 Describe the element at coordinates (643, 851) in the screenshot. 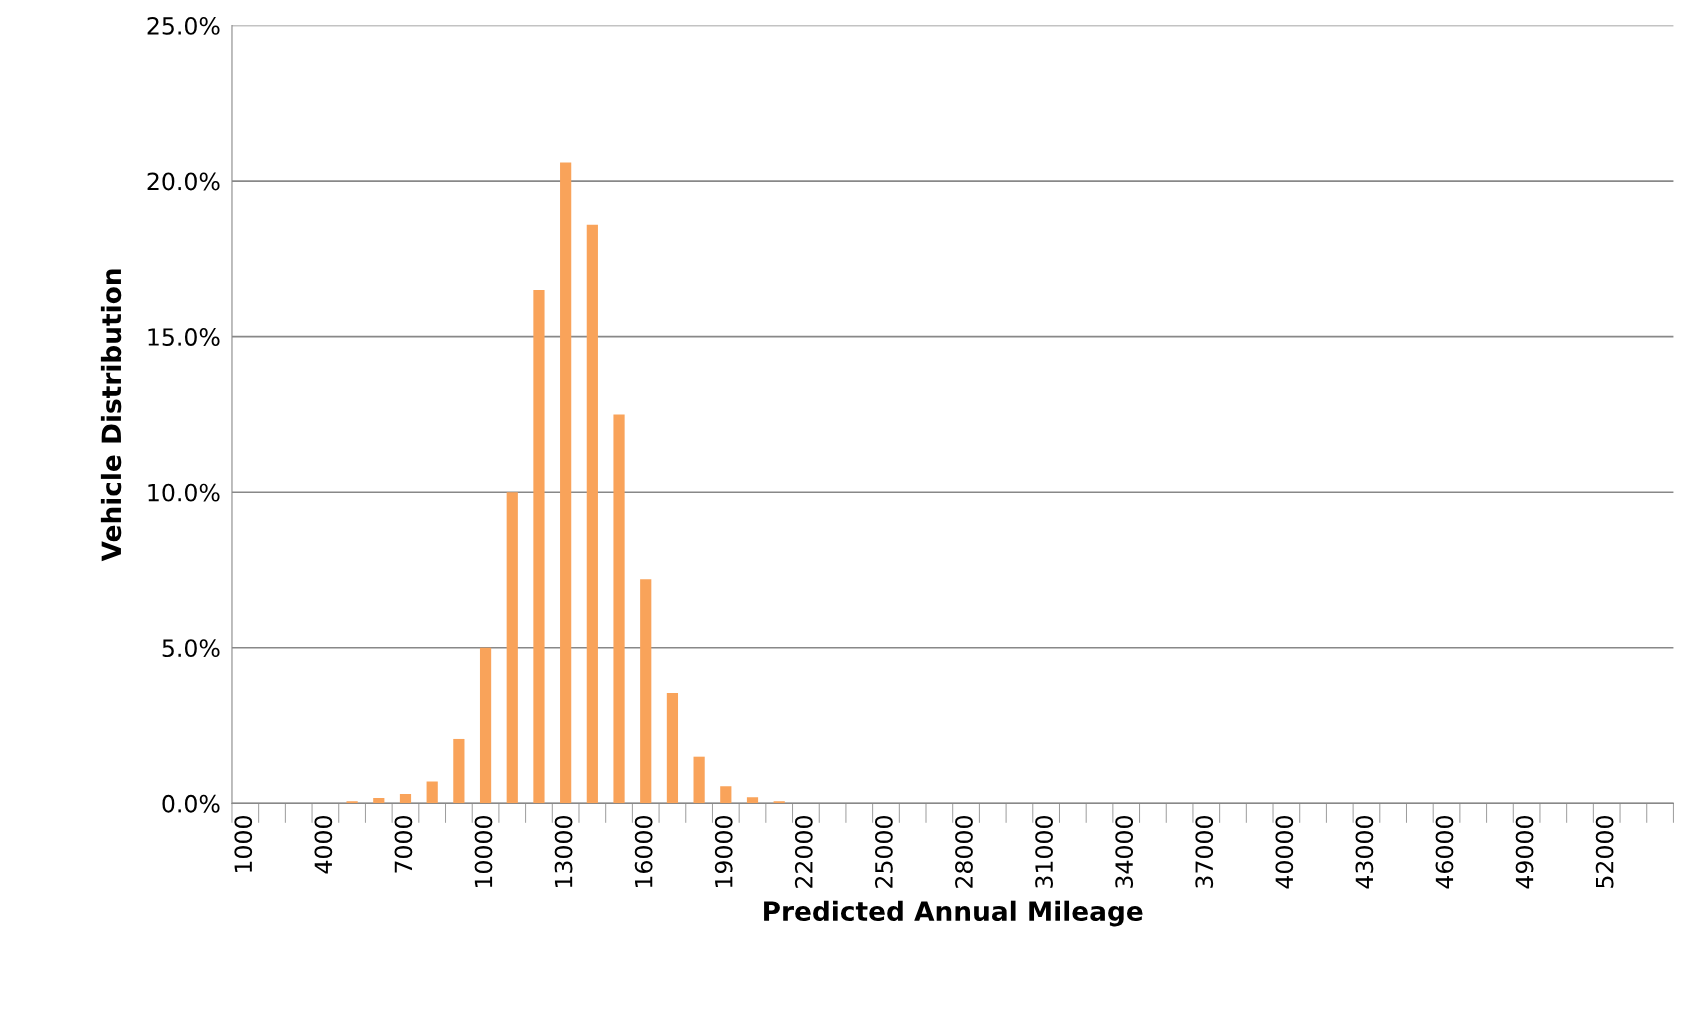

I see `x-tick-label: 16000` at that location.